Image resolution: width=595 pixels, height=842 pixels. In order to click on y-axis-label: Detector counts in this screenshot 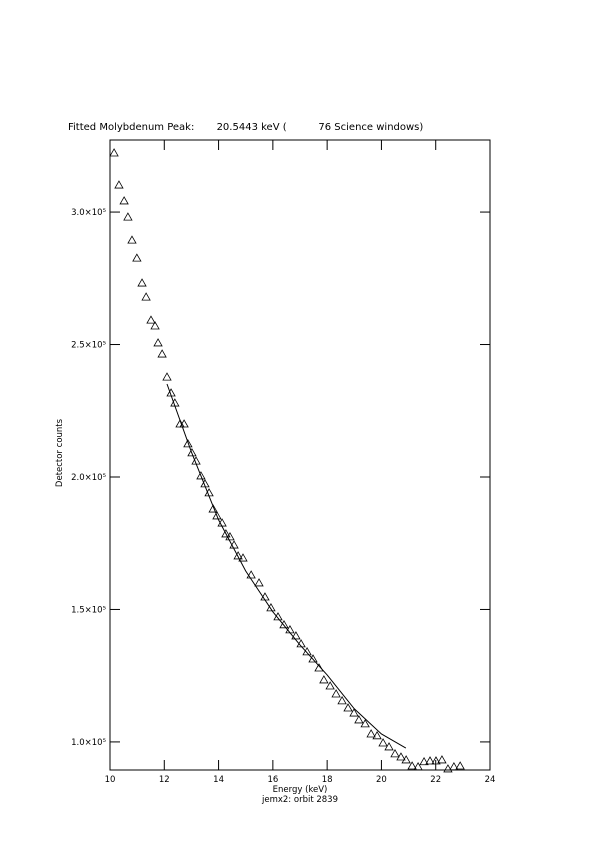, I will do `click(60, 452)`.